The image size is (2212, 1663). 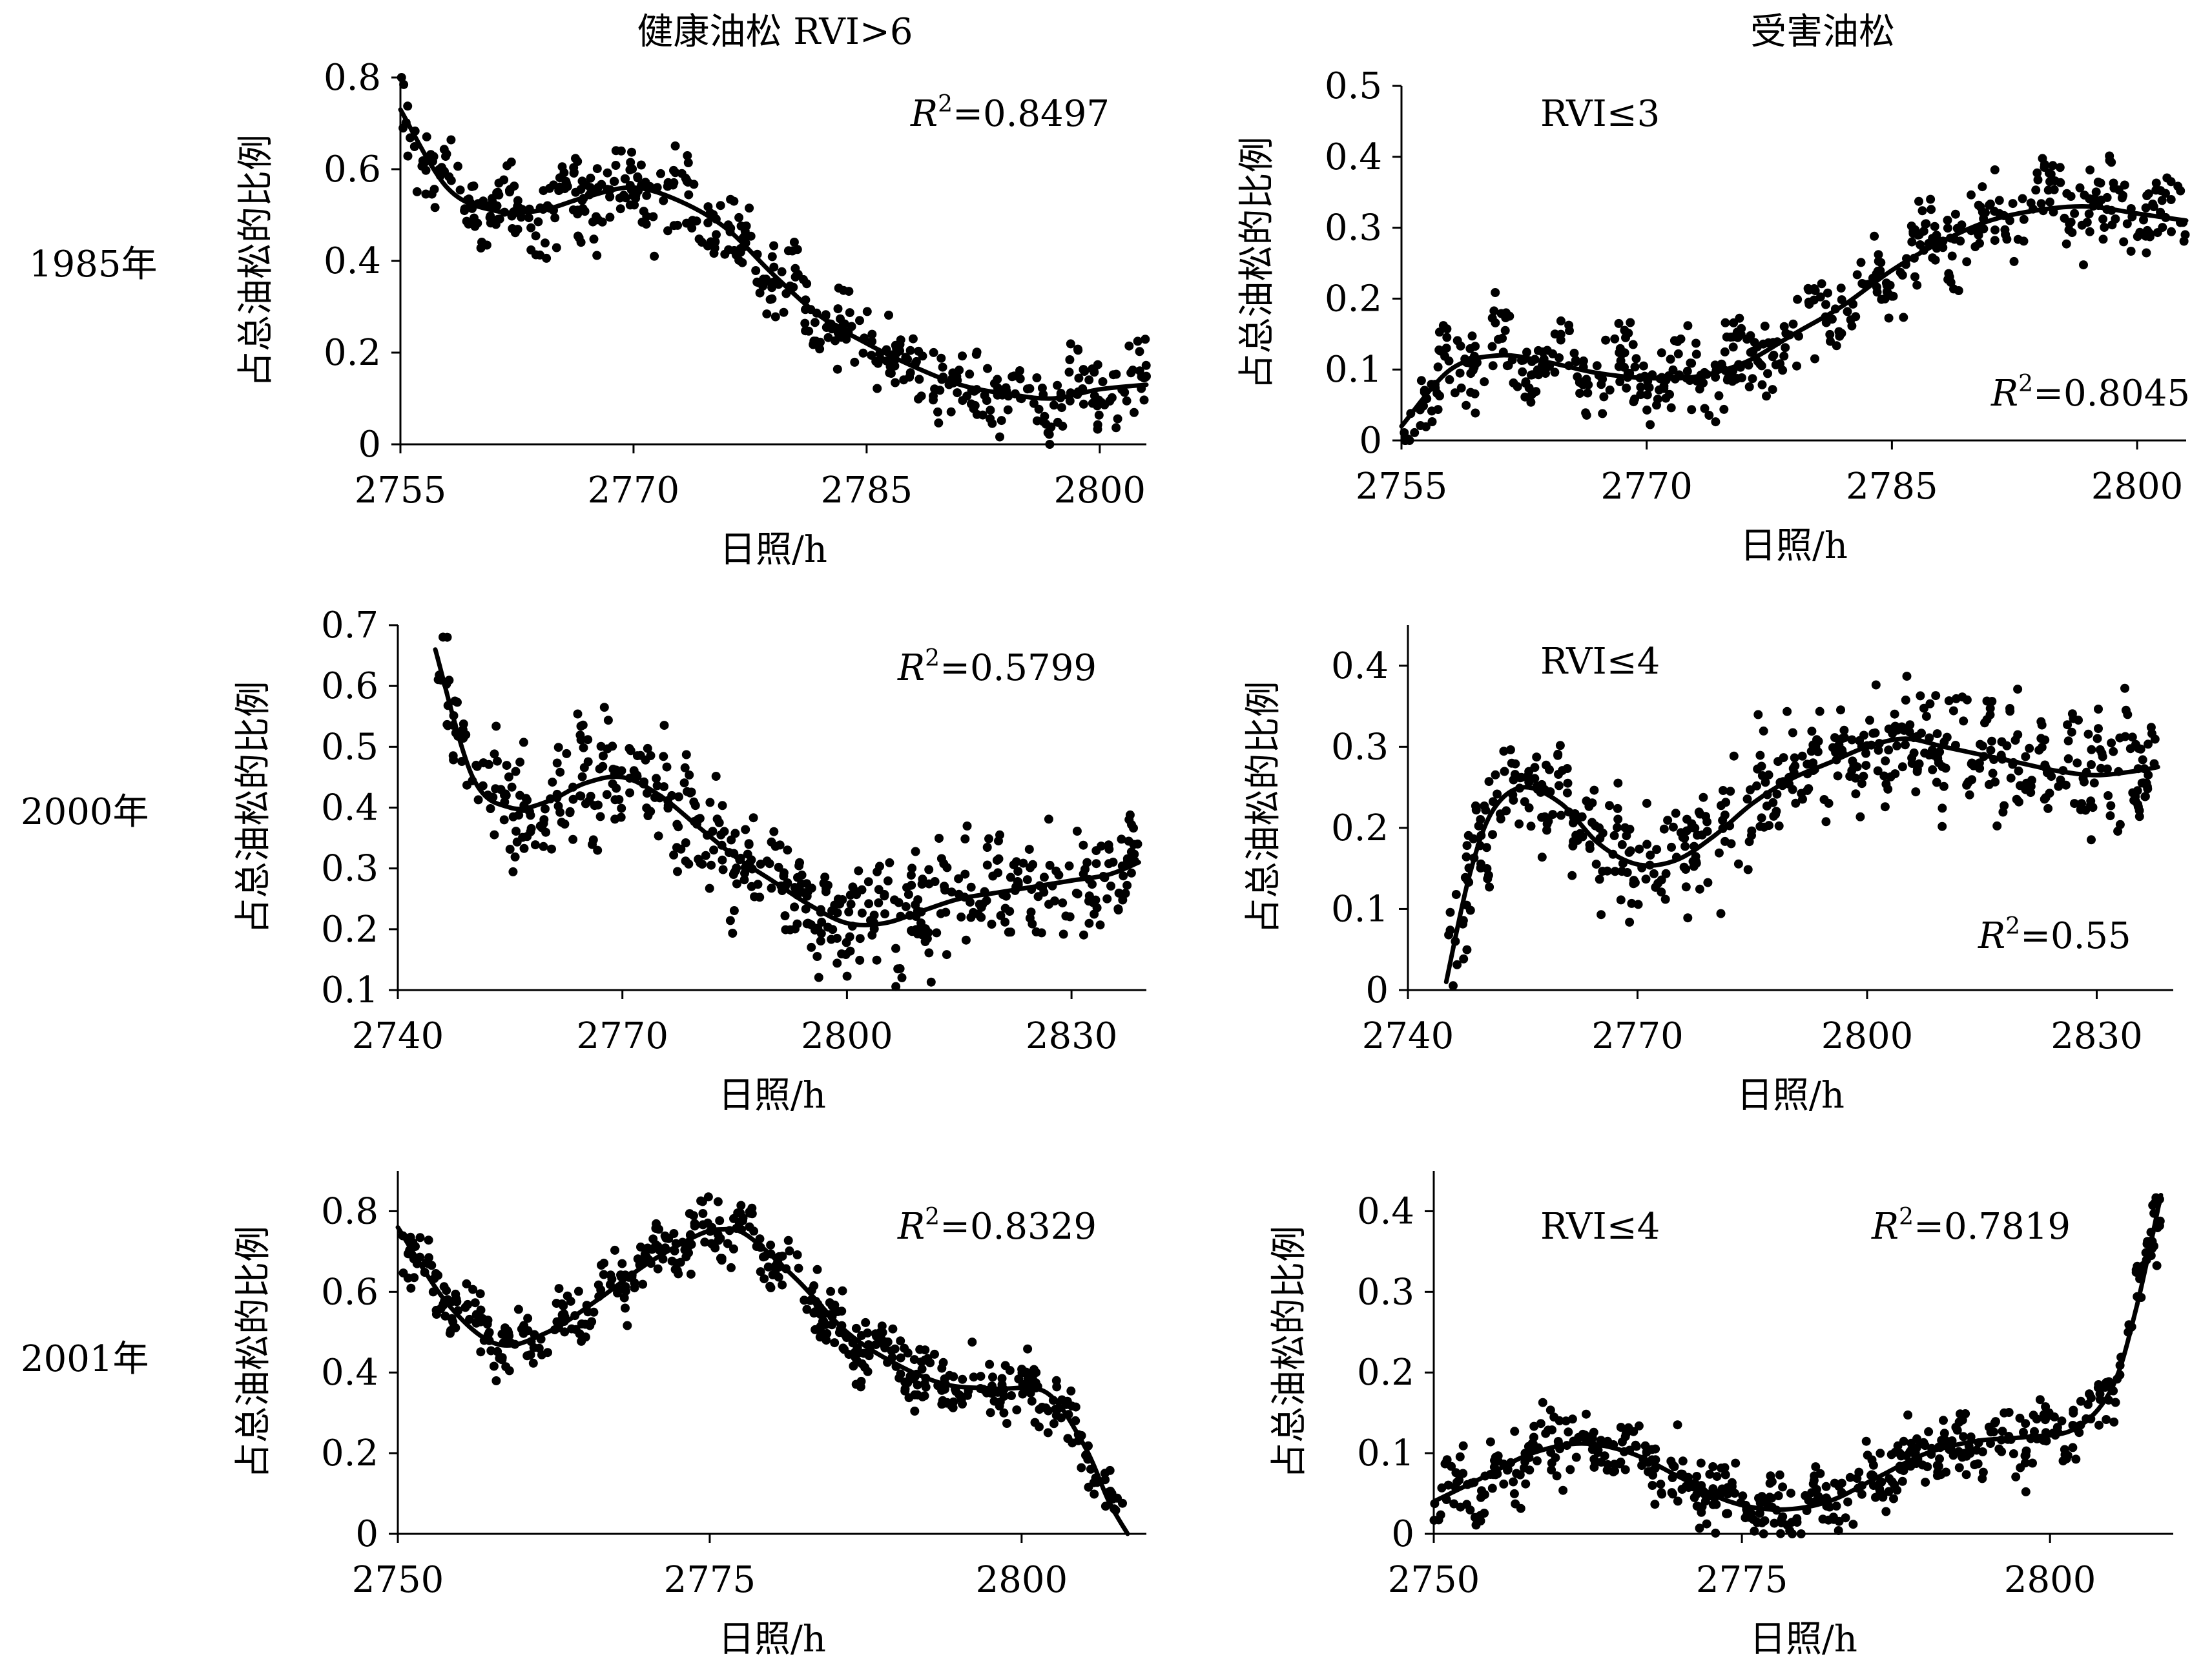 I want to click on r-squared-label: R2=0.8045, so click(x=2090, y=393).